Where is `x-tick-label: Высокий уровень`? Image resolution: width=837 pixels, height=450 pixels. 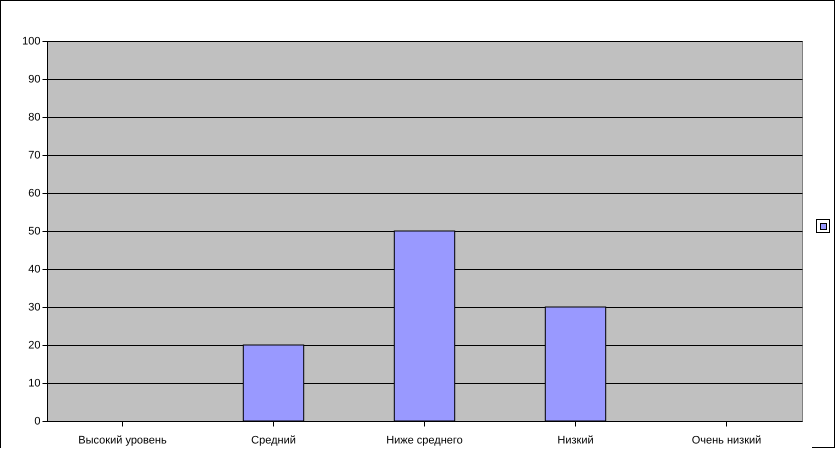 x-tick-label: Высокий уровень is located at coordinates (122, 440).